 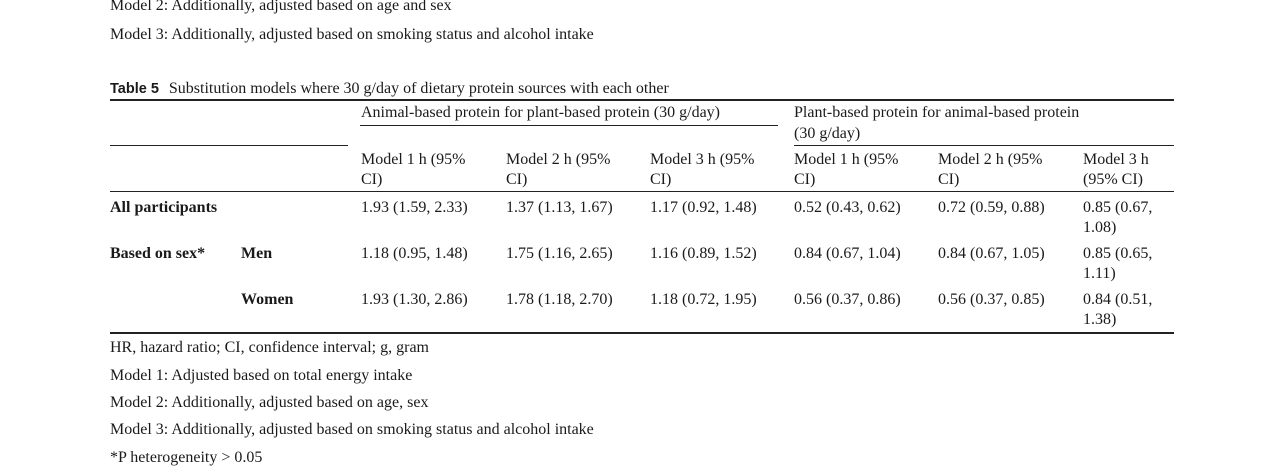 I want to click on row-label-based-on-sex: Based on sex*, so click(x=158, y=253).